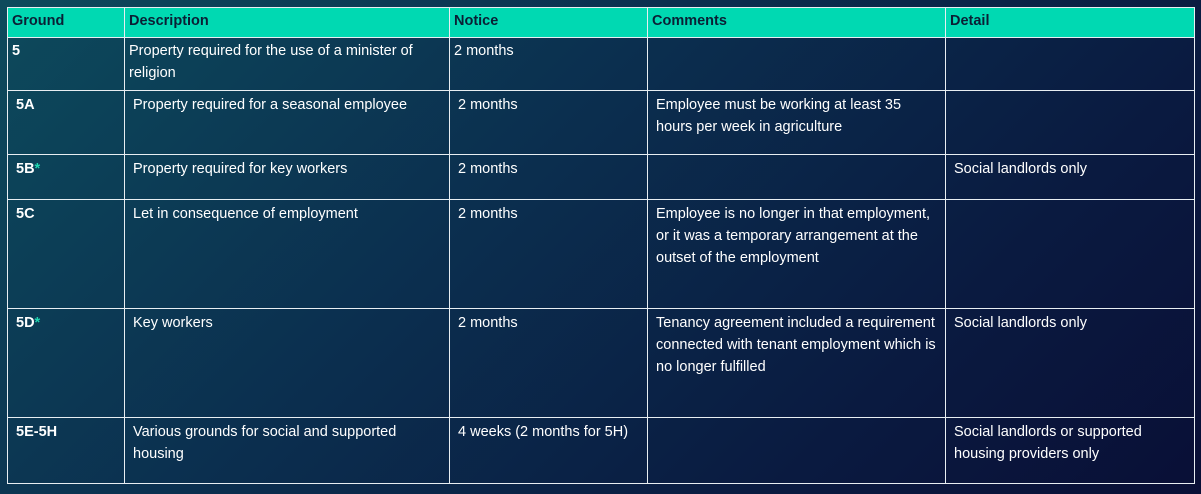 This screenshot has width=1201, height=494. I want to click on header-description: Description, so click(287, 22).